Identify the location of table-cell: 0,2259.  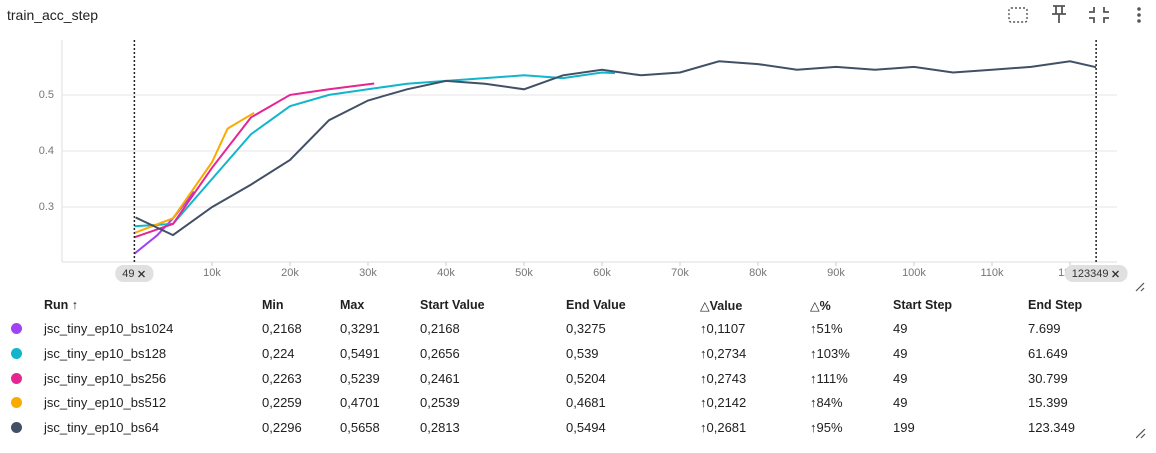
(282, 403).